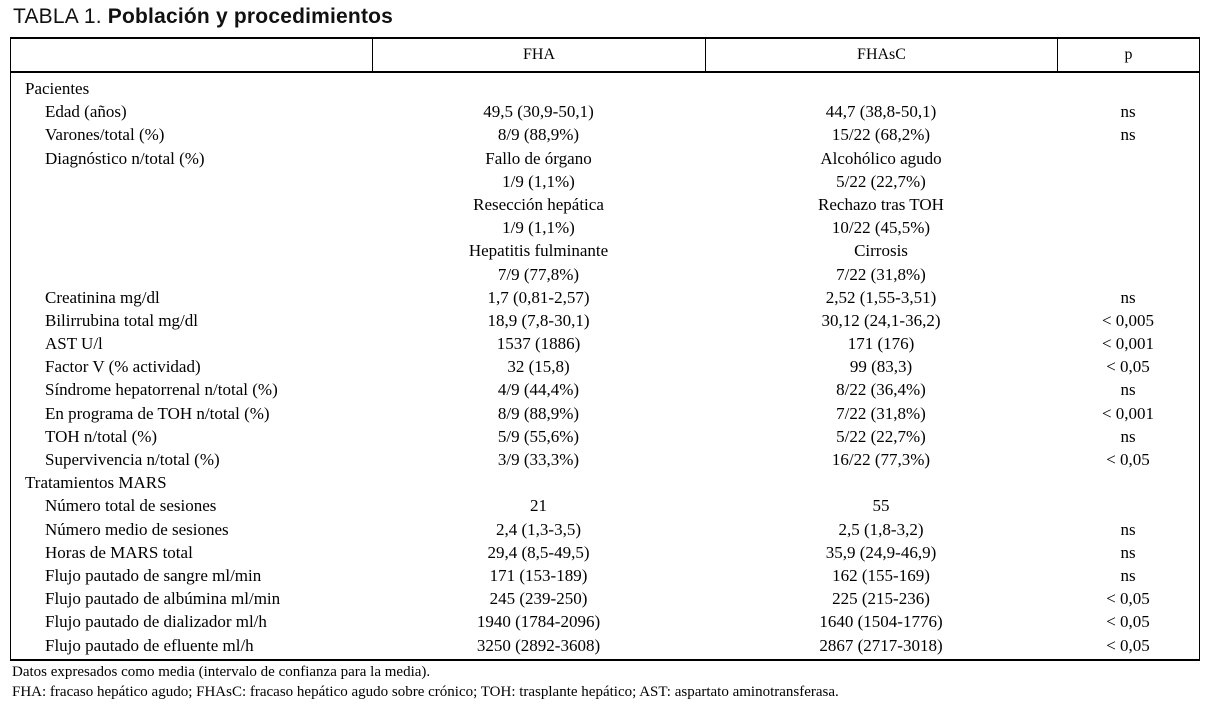 This screenshot has height=713, width=1211. What do you see at coordinates (538, 575) in the screenshot?
I see `cell-fha: 171 (153-189)` at bounding box center [538, 575].